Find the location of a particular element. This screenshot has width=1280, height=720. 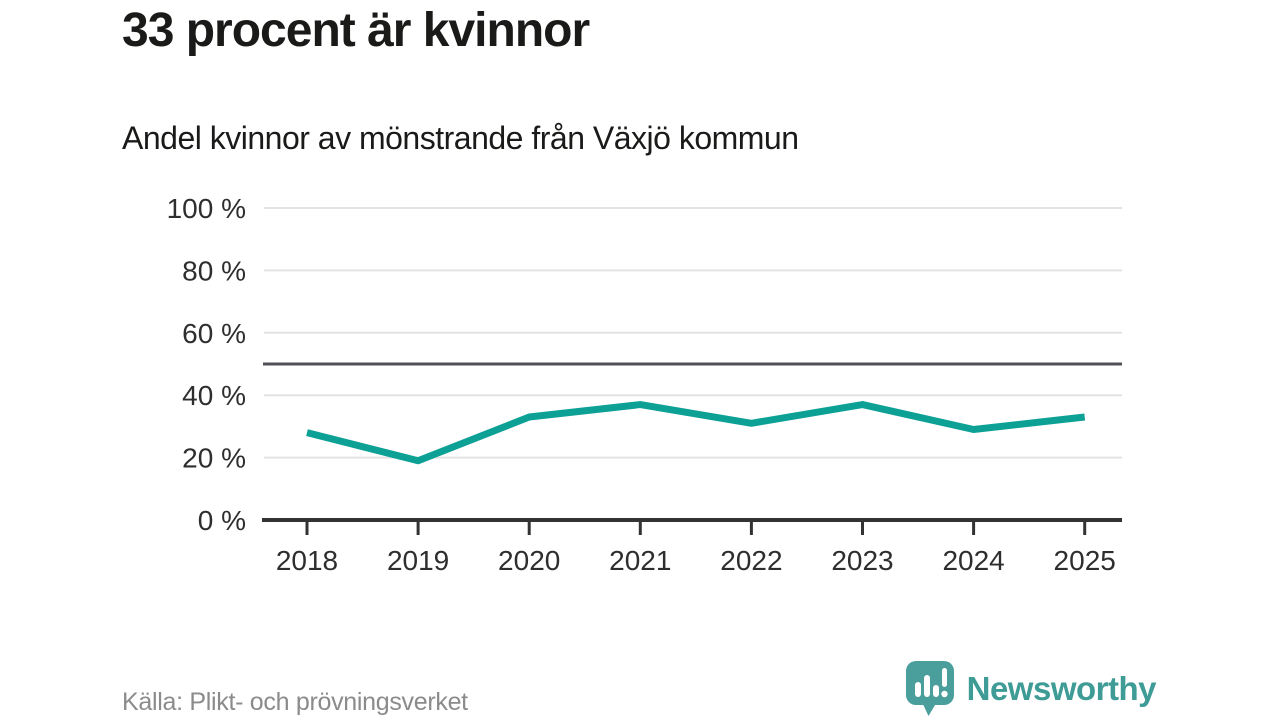

x-tick-label: 2019 is located at coordinates (418, 560).